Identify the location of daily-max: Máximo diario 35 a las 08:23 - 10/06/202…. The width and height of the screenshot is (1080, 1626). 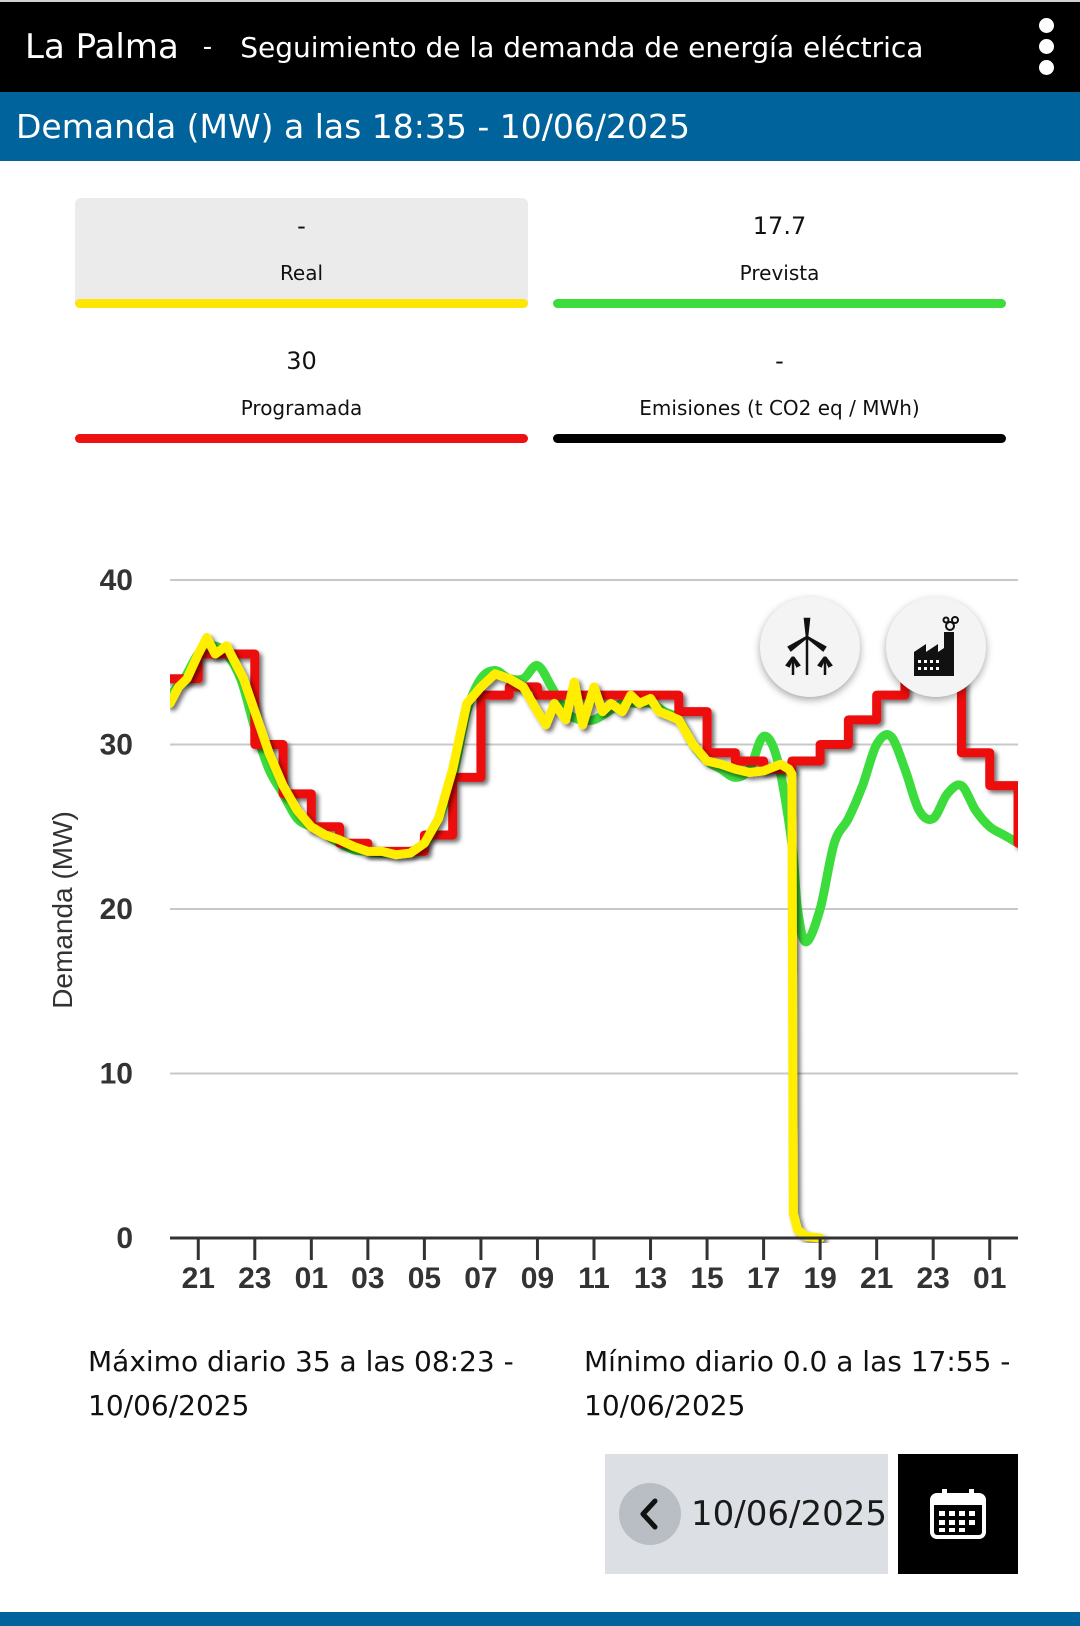
(301, 1383).